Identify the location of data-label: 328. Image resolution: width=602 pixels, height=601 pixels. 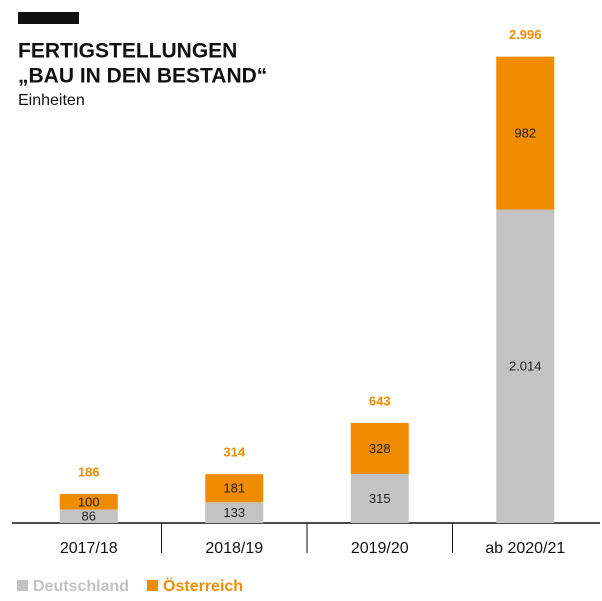
(380, 448).